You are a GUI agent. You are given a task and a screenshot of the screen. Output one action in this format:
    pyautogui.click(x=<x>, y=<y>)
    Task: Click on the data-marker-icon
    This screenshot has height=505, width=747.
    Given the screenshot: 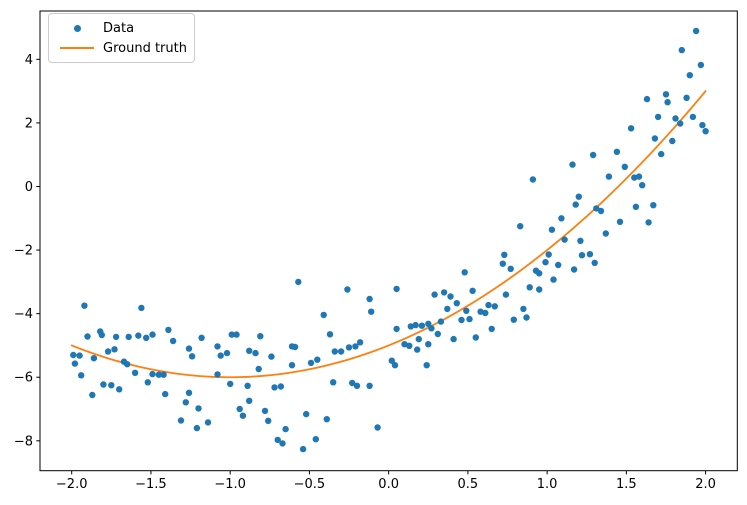 What is the action you would take?
    pyautogui.click(x=77, y=28)
    